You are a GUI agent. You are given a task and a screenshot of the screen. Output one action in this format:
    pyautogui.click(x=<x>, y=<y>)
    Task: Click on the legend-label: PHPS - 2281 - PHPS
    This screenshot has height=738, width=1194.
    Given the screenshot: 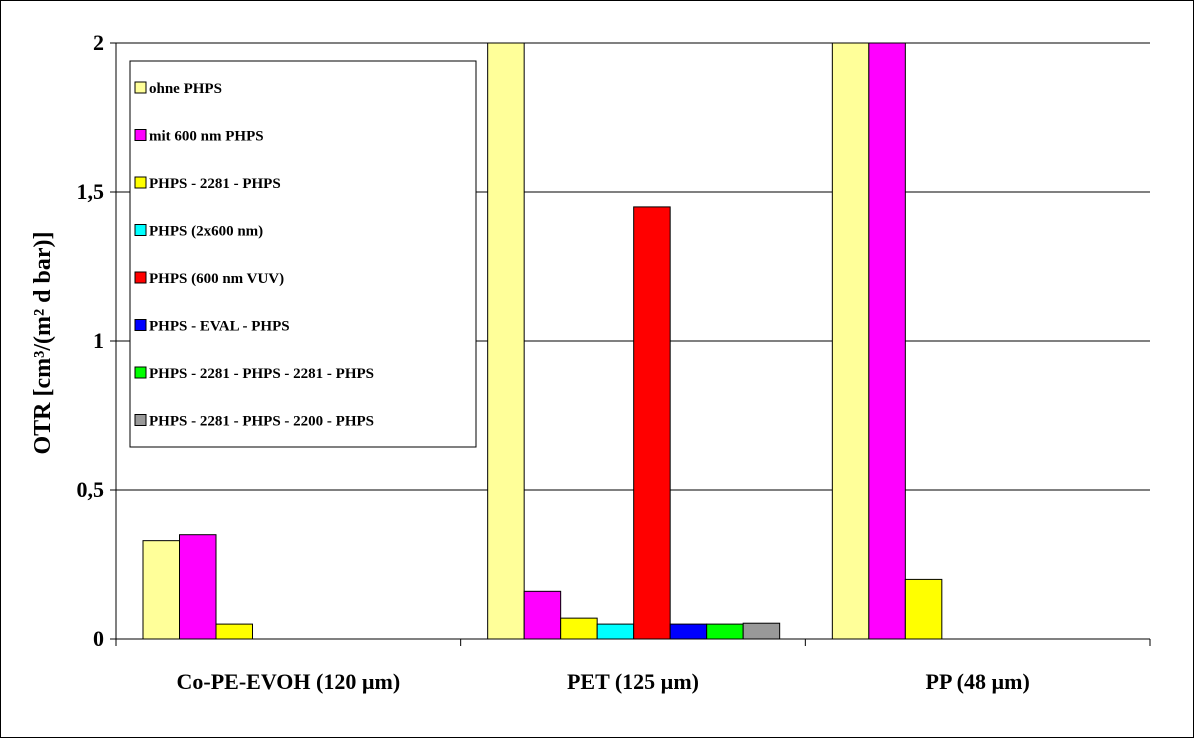 What is the action you would take?
    pyautogui.click(x=215, y=184)
    